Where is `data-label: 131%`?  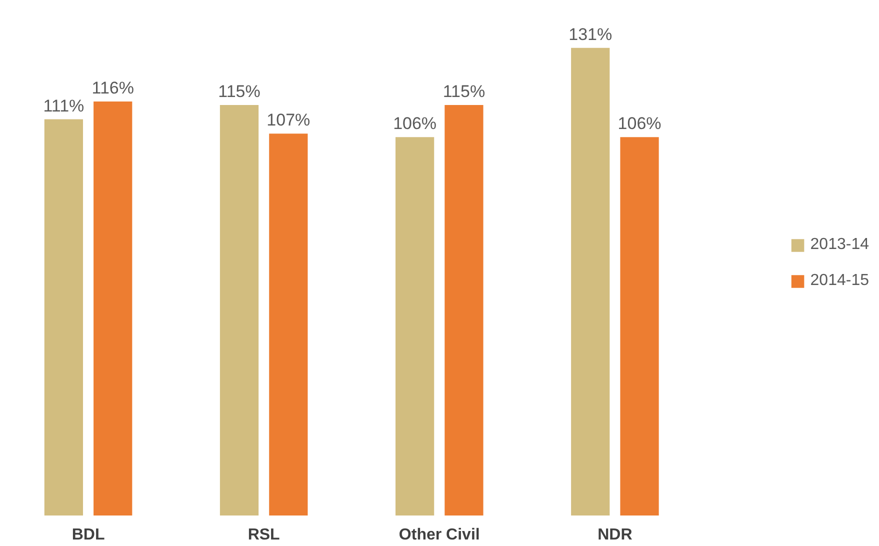
data-label: 131% is located at coordinates (590, 34).